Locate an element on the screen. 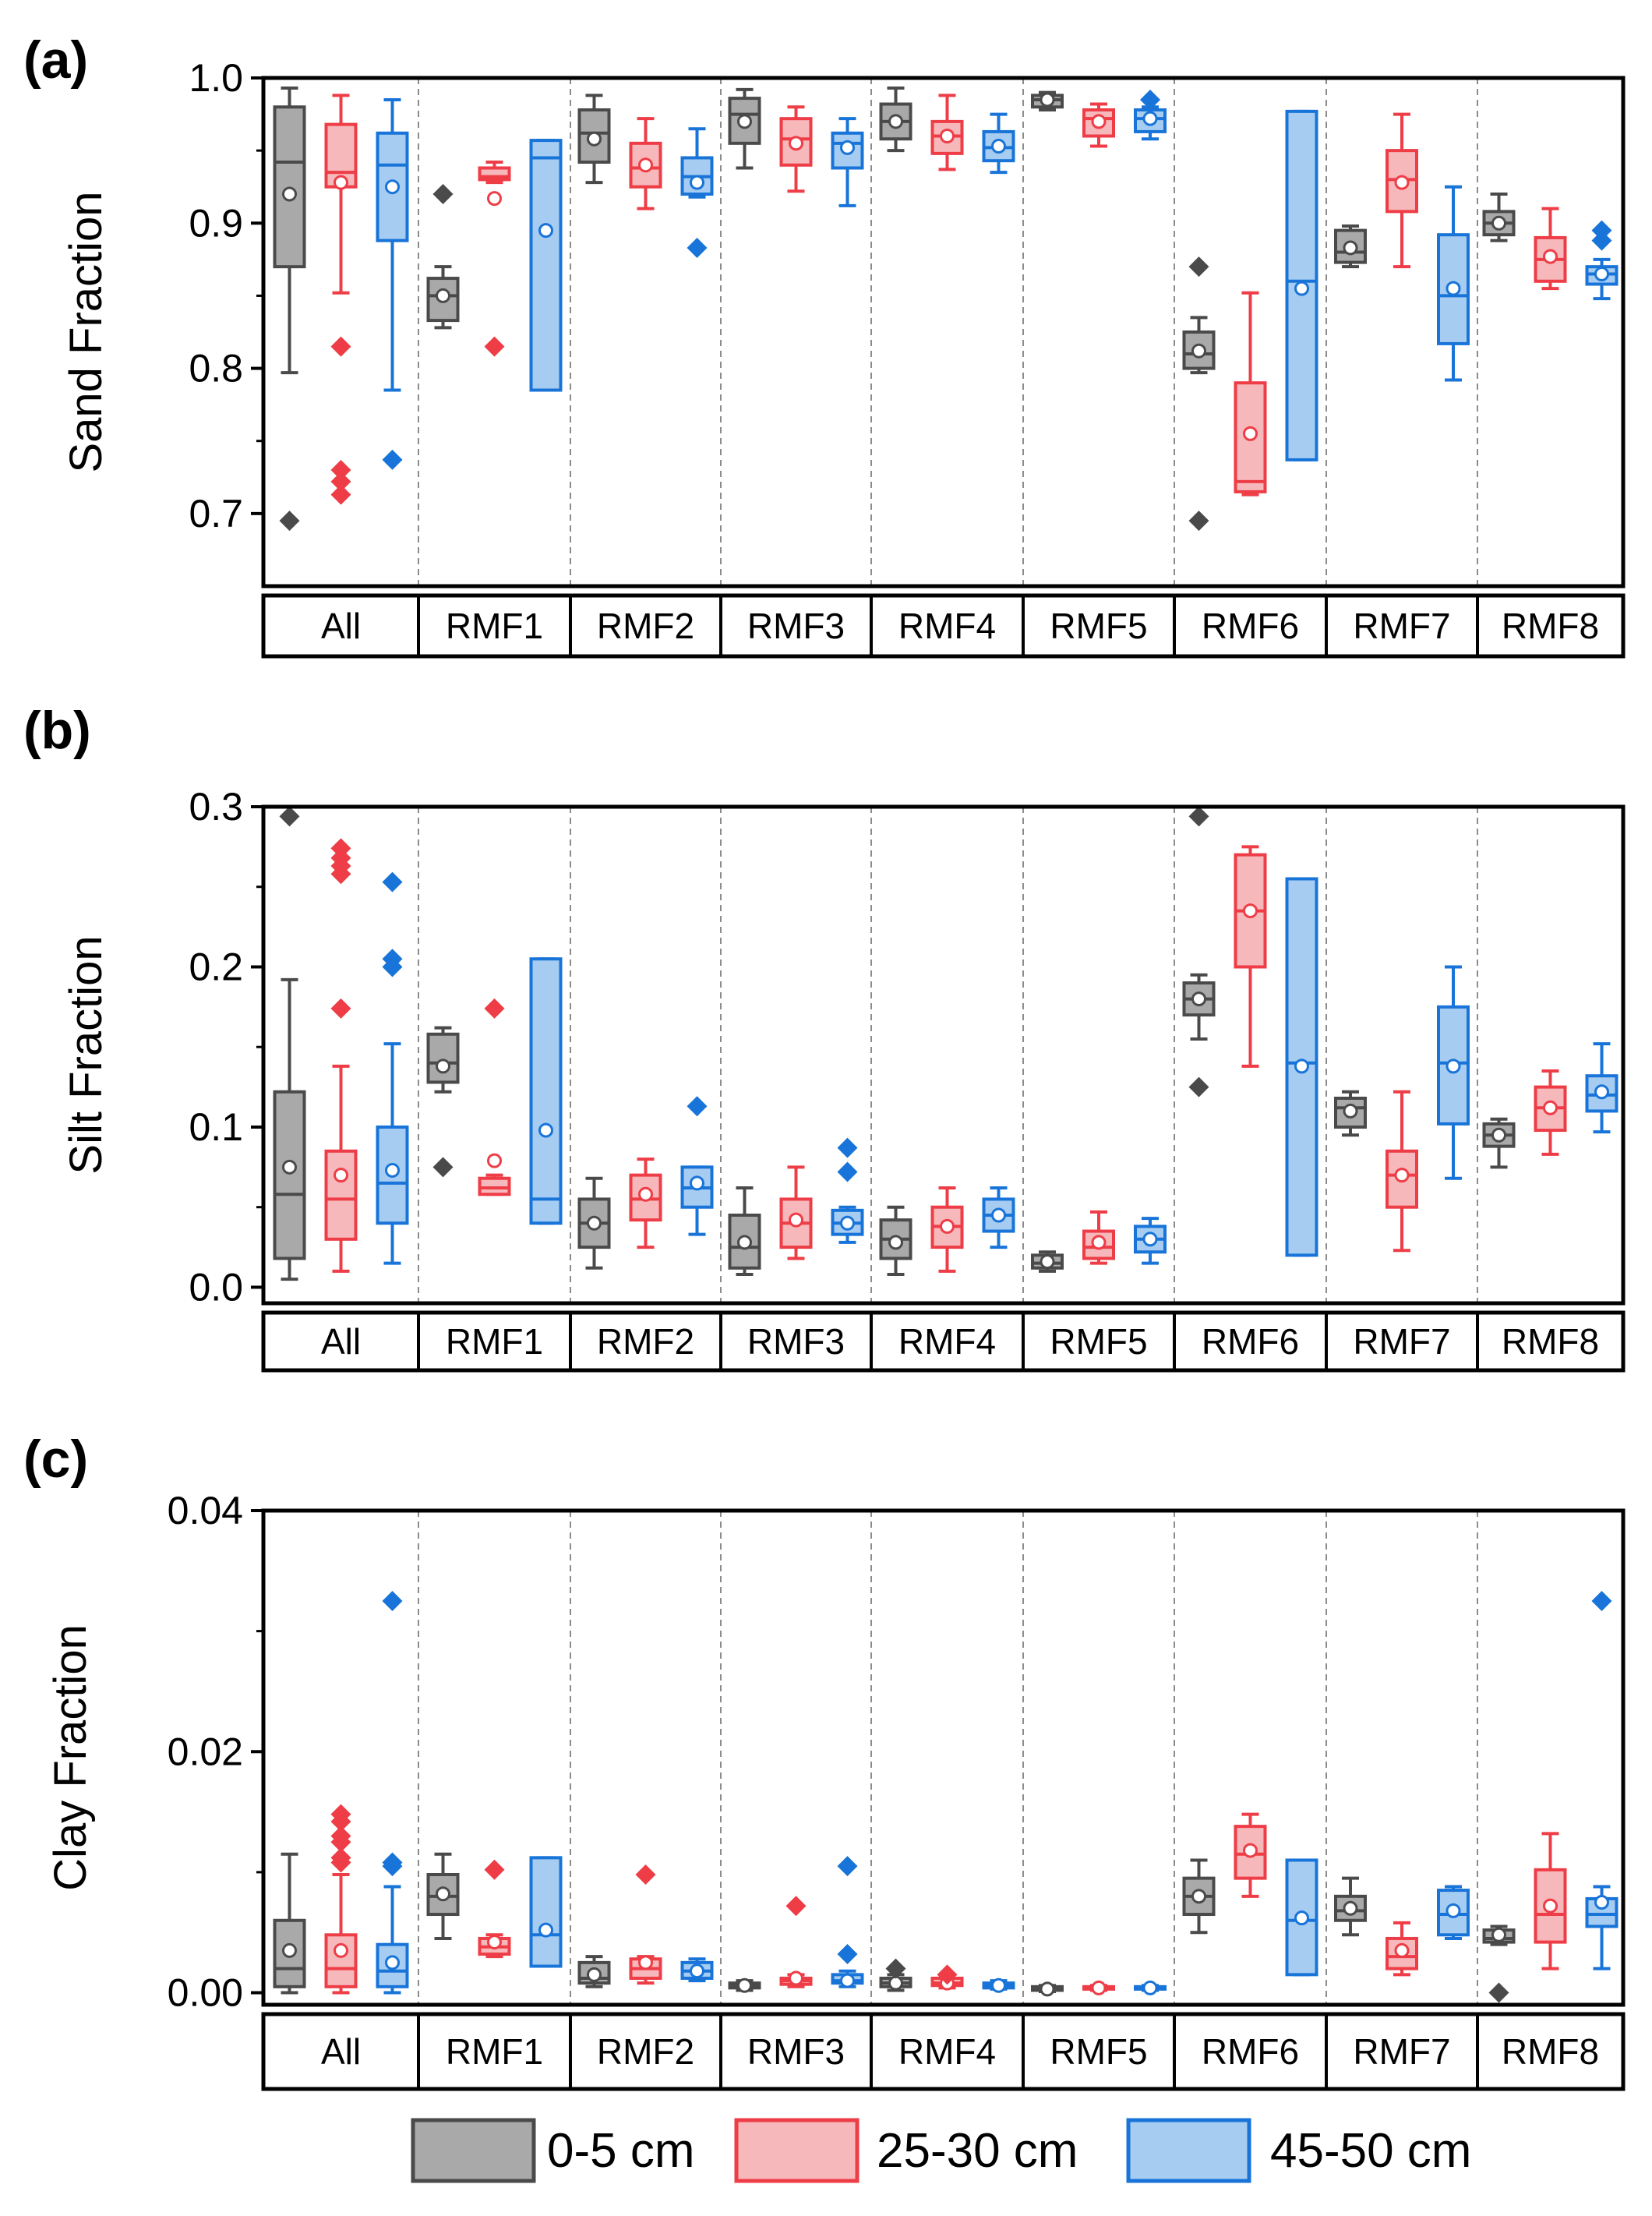 Image resolution: width=1652 pixels, height=2216 pixels. box-rmf5-0-5cm is located at coordinates (1048, 1261).